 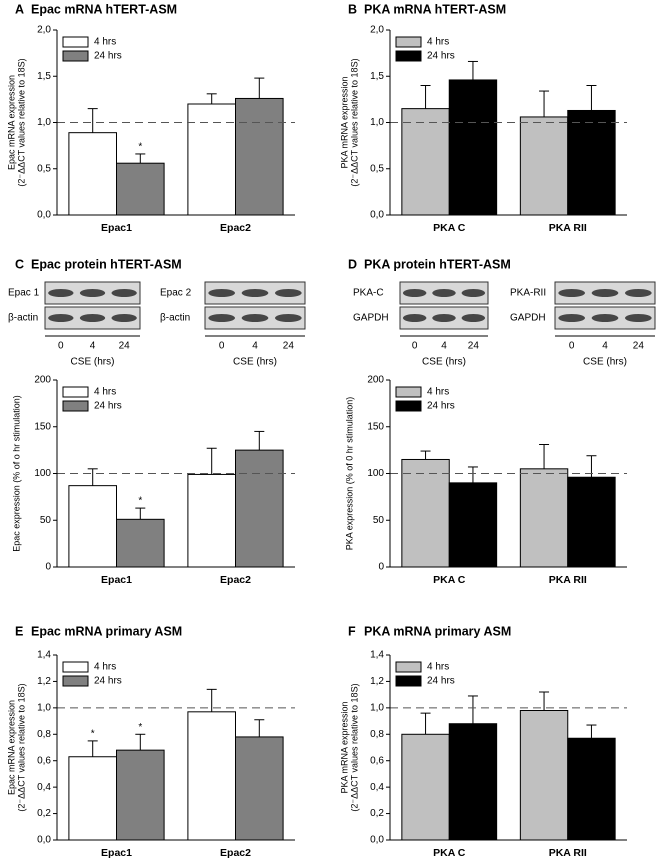 I want to click on blot-row-label: β-actin, so click(x=175, y=318).